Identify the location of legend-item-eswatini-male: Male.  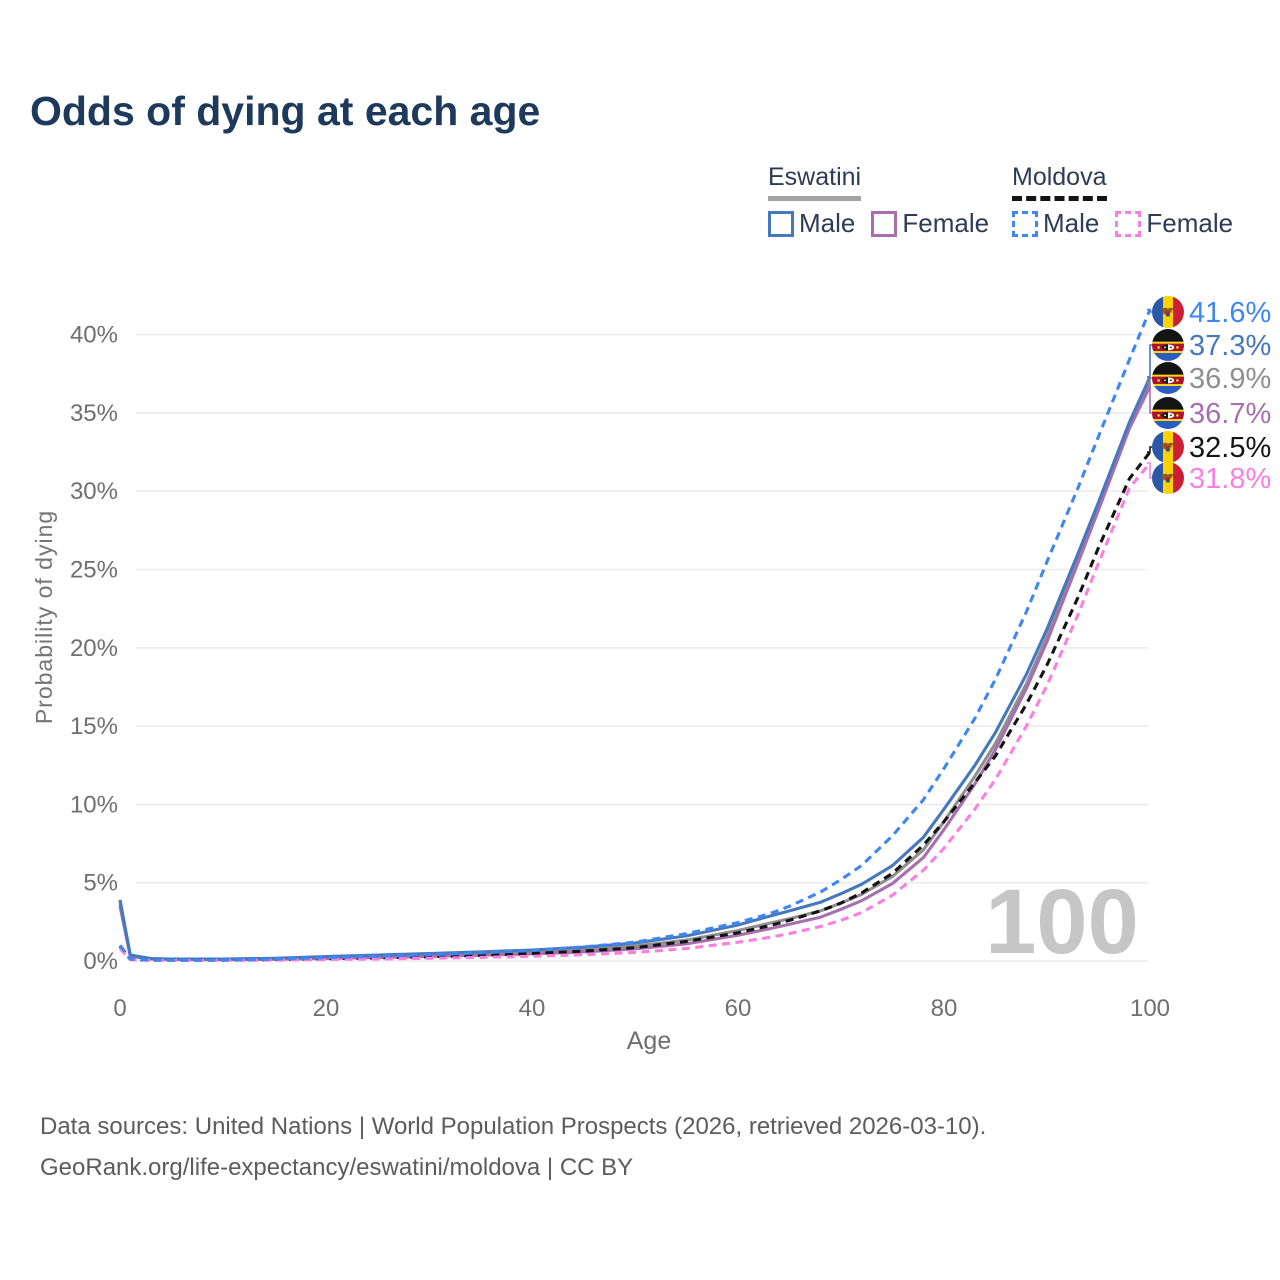
(811, 223).